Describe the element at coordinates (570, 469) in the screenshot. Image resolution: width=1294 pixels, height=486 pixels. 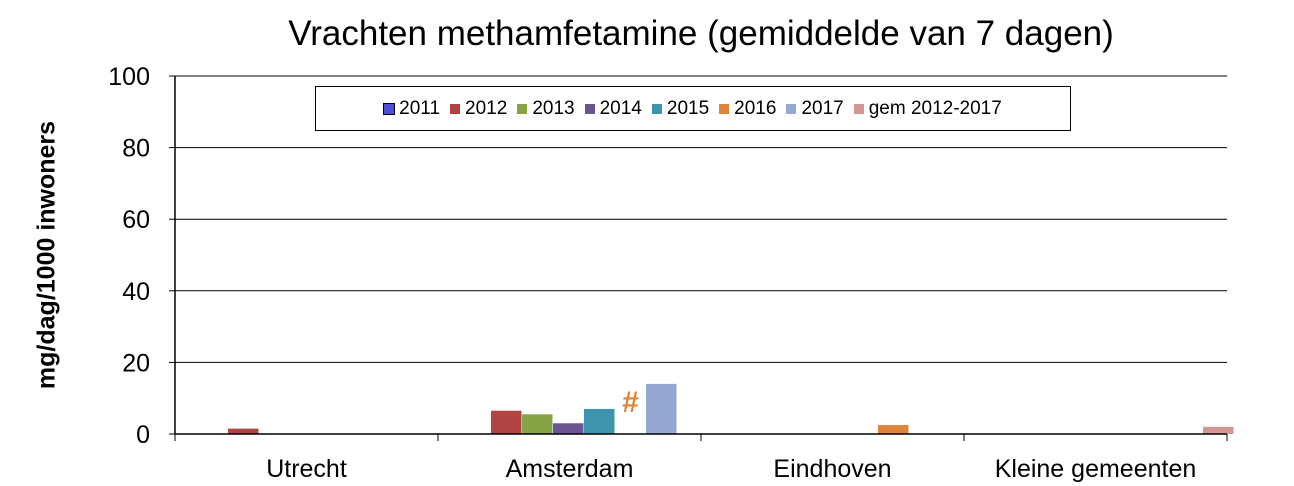
I see `x-tick-label: Amsterdam` at that location.